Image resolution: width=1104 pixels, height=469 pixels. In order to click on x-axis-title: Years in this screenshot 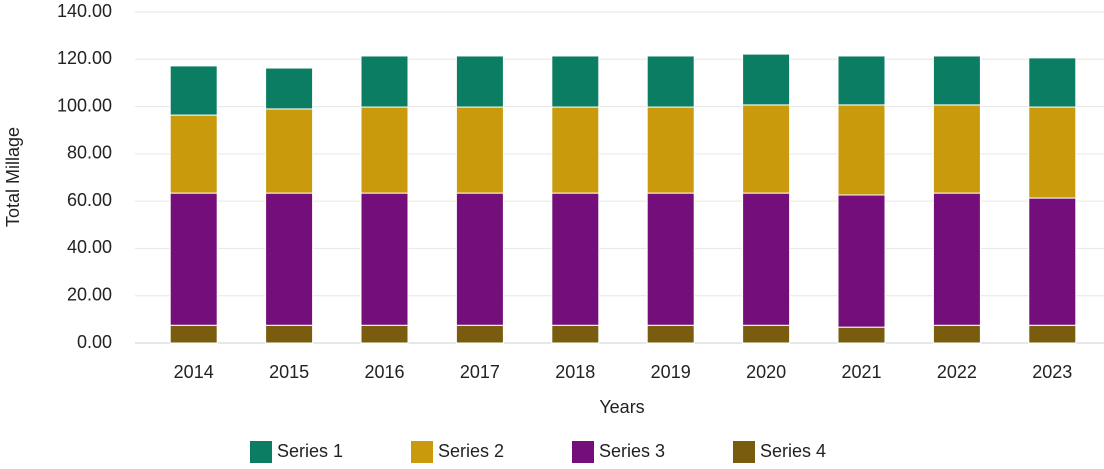, I will do `click(621, 407)`.